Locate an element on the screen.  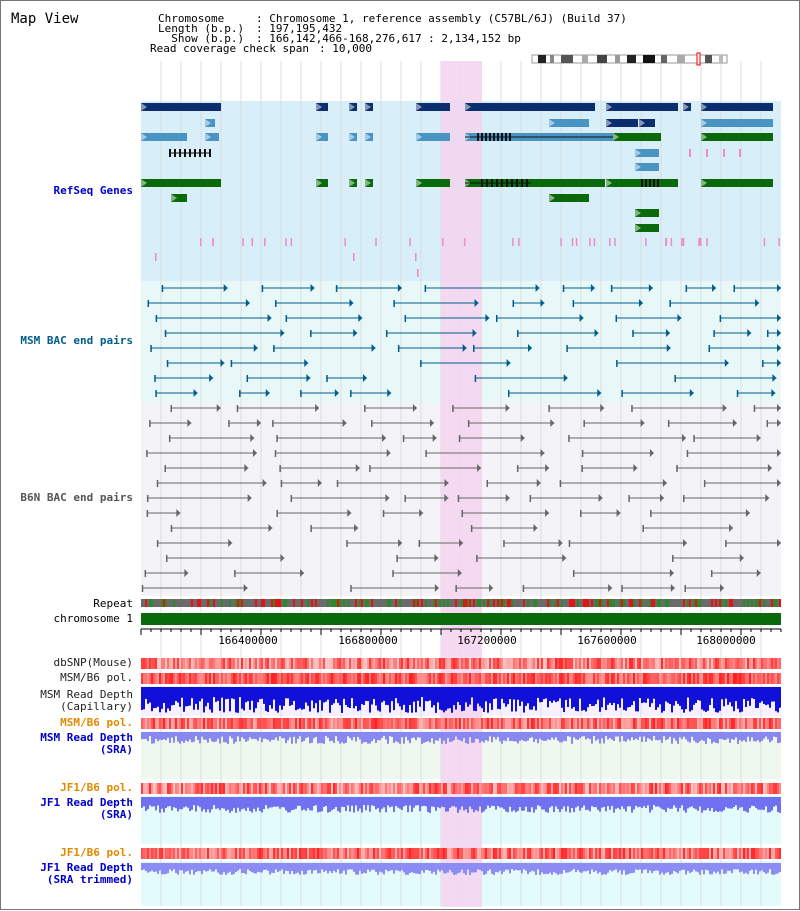
track-label-jf1-b6-pol-2: JF1/B6 pol. is located at coordinates (96, 852).